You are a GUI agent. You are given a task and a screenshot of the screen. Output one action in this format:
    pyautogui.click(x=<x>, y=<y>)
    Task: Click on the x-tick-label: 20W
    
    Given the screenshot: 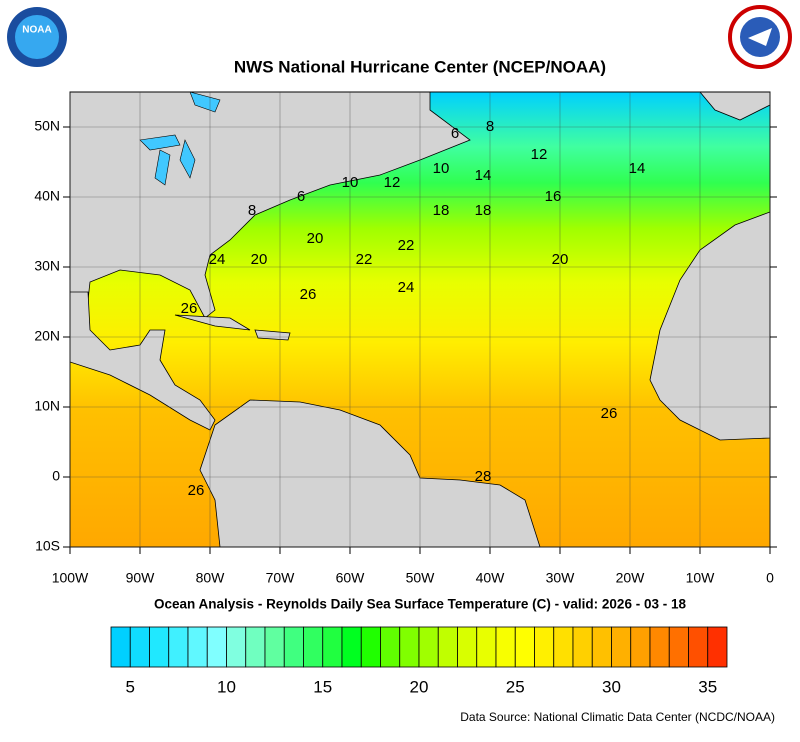 What is the action you would take?
    pyautogui.click(x=631, y=578)
    